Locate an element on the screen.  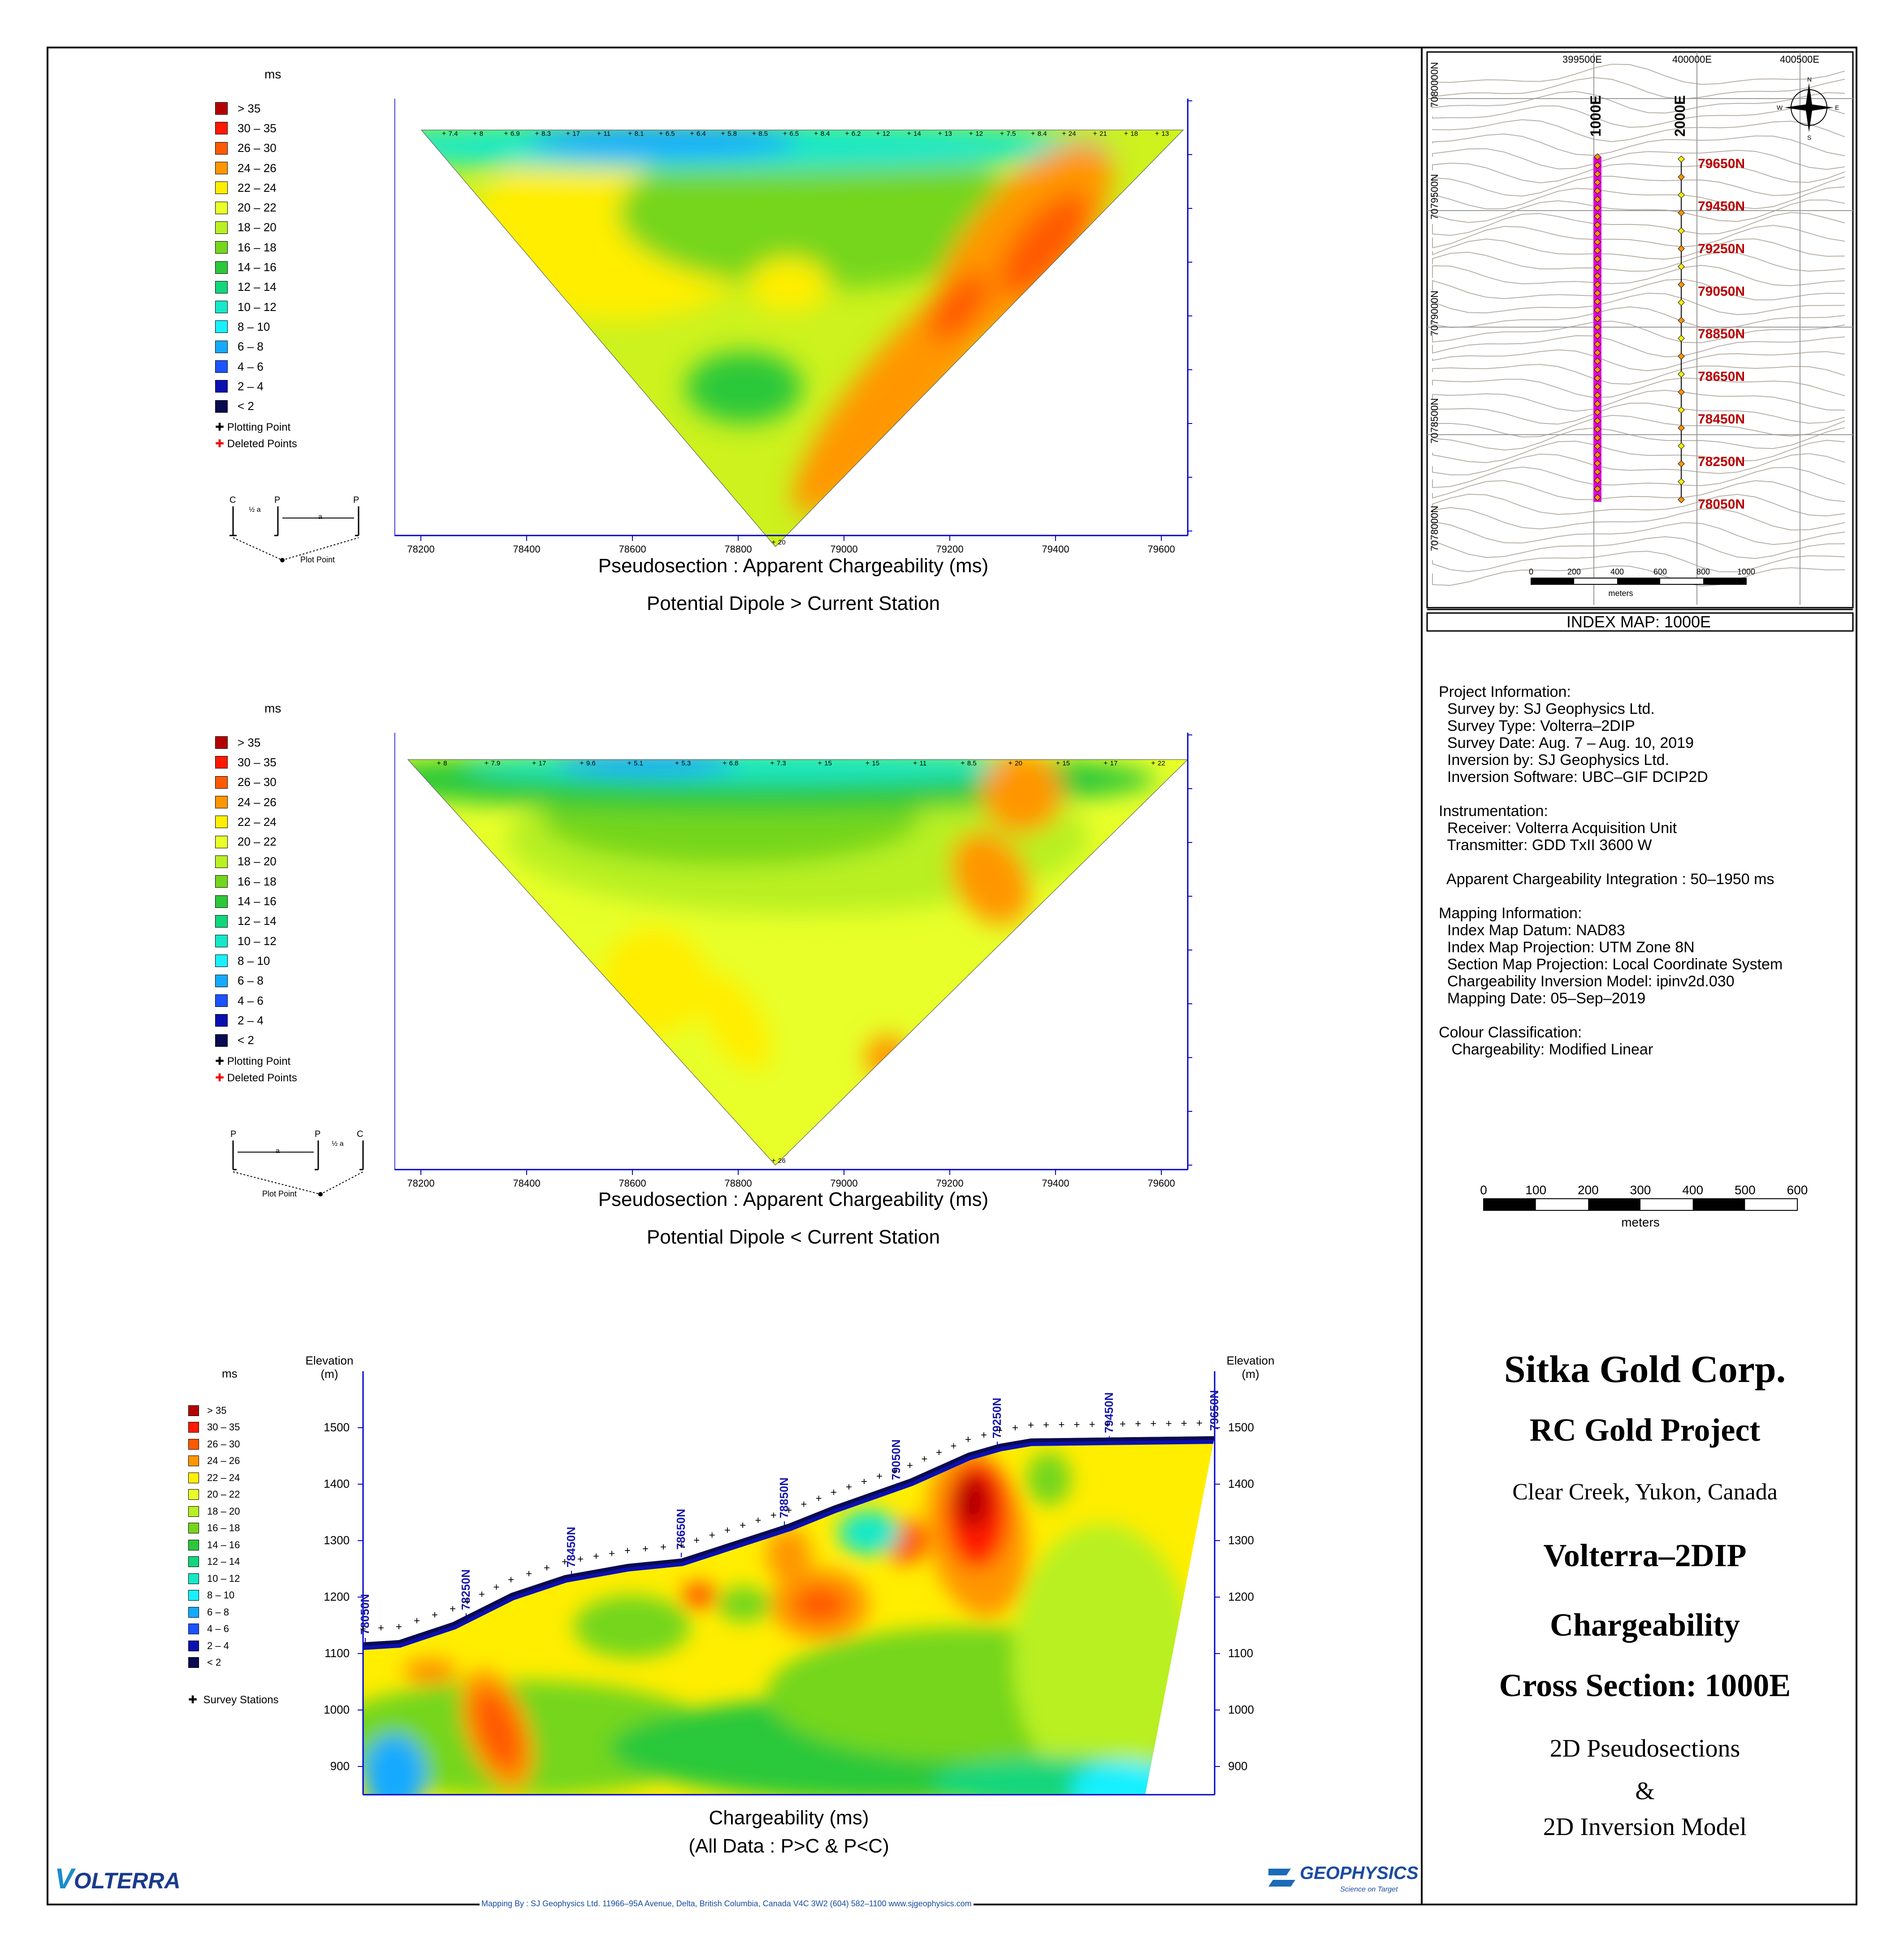
legend-survey-stations: ✚ Survey Stations is located at coordinates (234, 1700).